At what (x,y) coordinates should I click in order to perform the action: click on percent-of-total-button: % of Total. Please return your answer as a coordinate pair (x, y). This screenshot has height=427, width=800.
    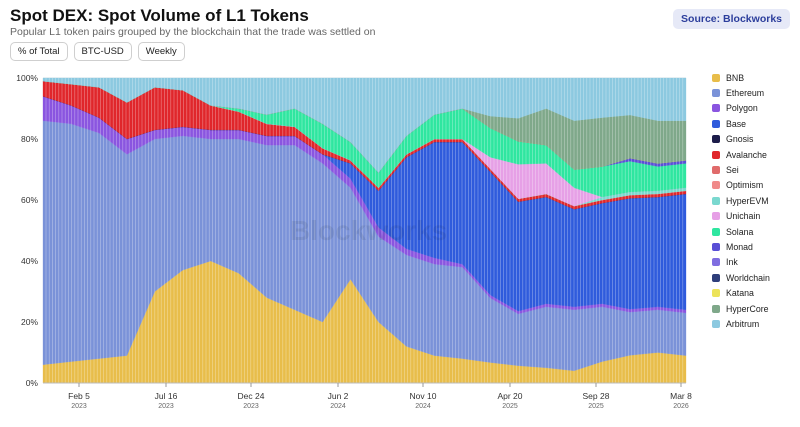
    Looking at the image, I should click on (39, 51).